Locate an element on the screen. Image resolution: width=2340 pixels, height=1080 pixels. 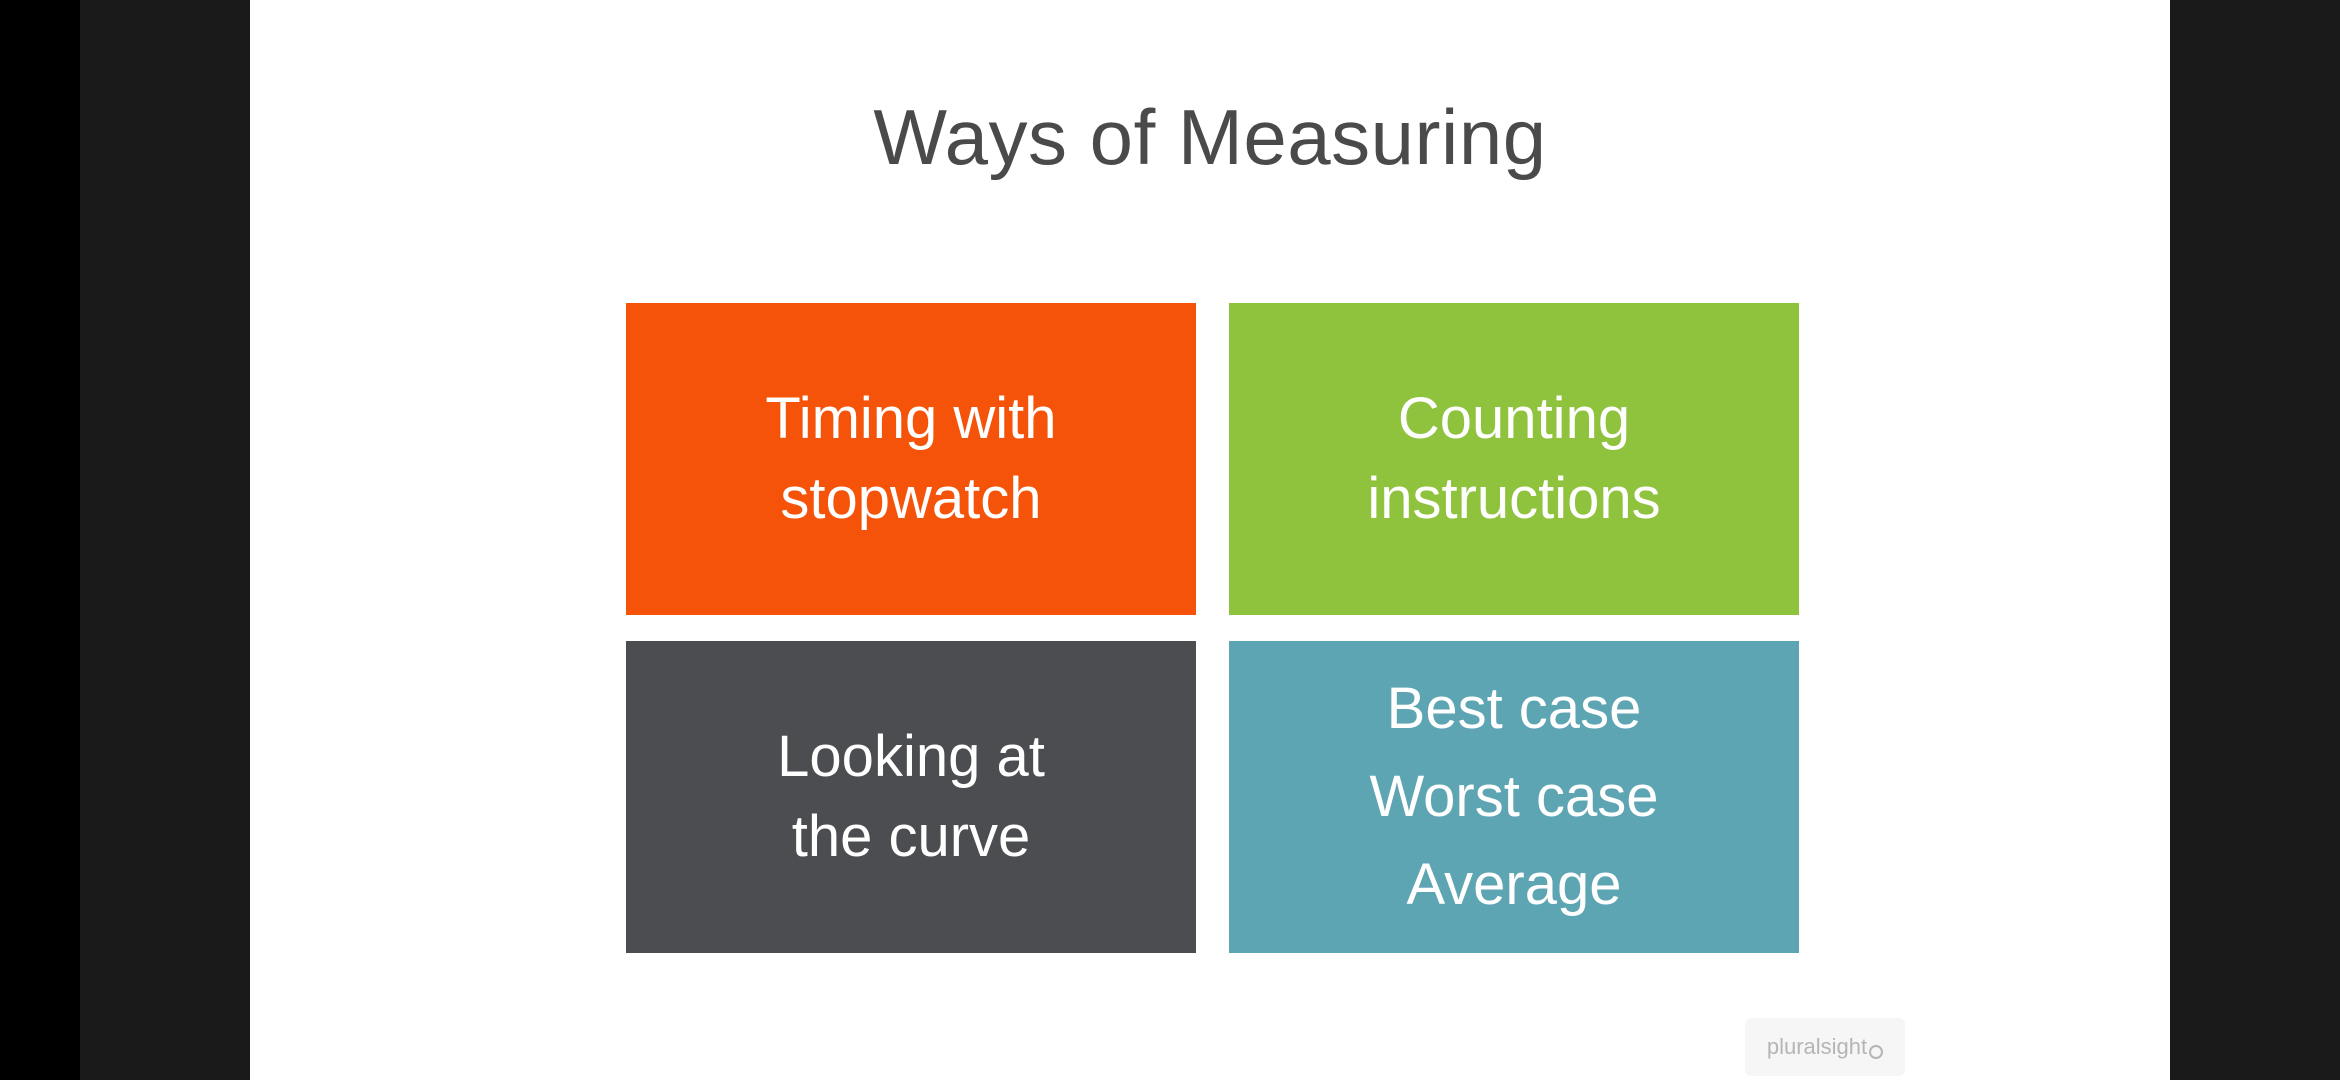
tile-case-list: Best case Worst case Average is located at coordinates (1513, 797).